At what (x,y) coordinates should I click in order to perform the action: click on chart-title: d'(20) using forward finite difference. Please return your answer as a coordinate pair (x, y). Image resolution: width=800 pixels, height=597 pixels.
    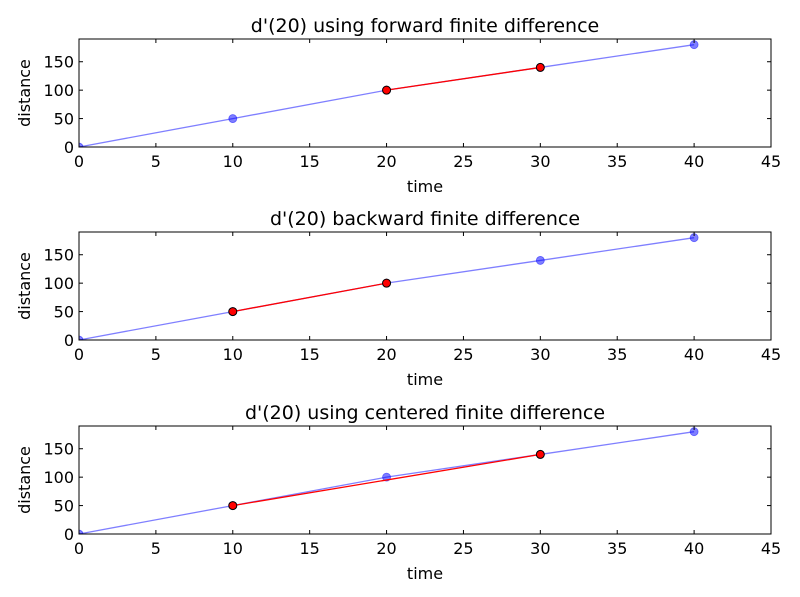
    Looking at the image, I should click on (425, 26).